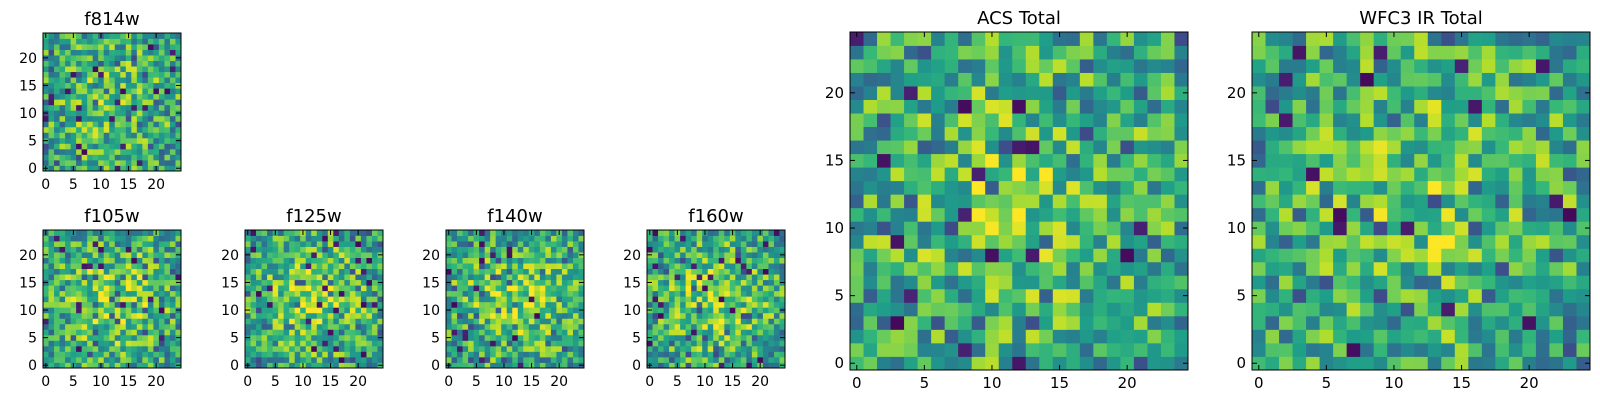 The height and width of the screenshot is (400, 1600). What do you see at coordinates (1059, 383) in the screenshot?
I see `x-tick-label: 15` at bounding box center [1059, 383].